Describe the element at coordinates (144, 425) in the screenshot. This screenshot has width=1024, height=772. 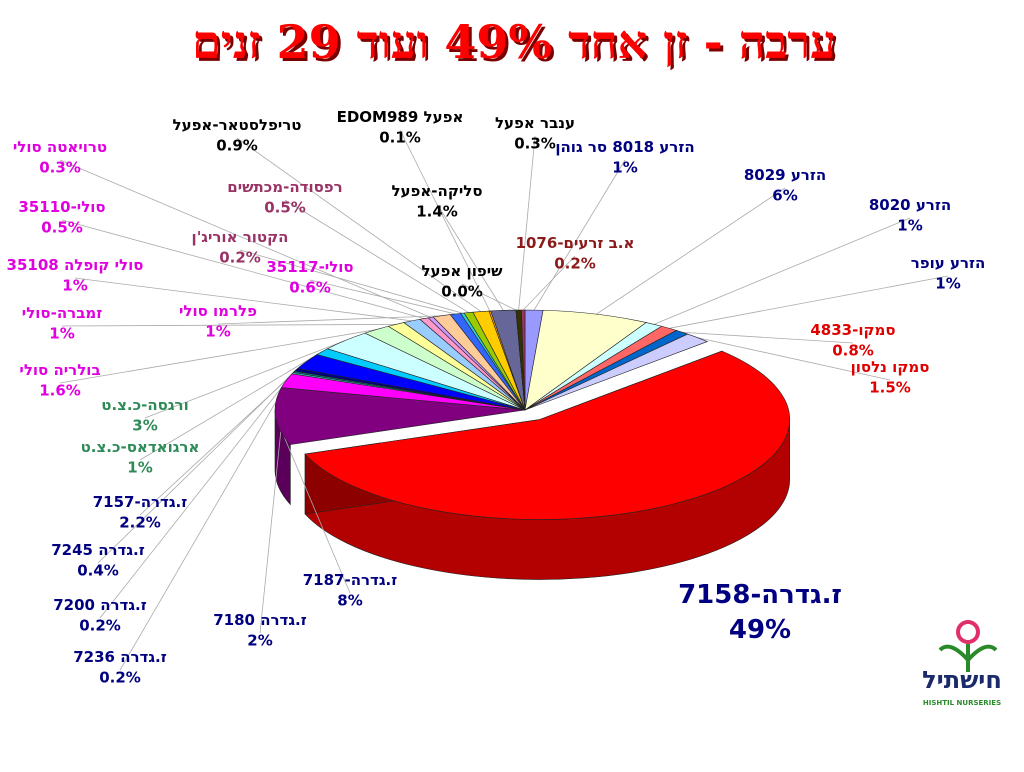
I see `slice-value: 3%` at that location.